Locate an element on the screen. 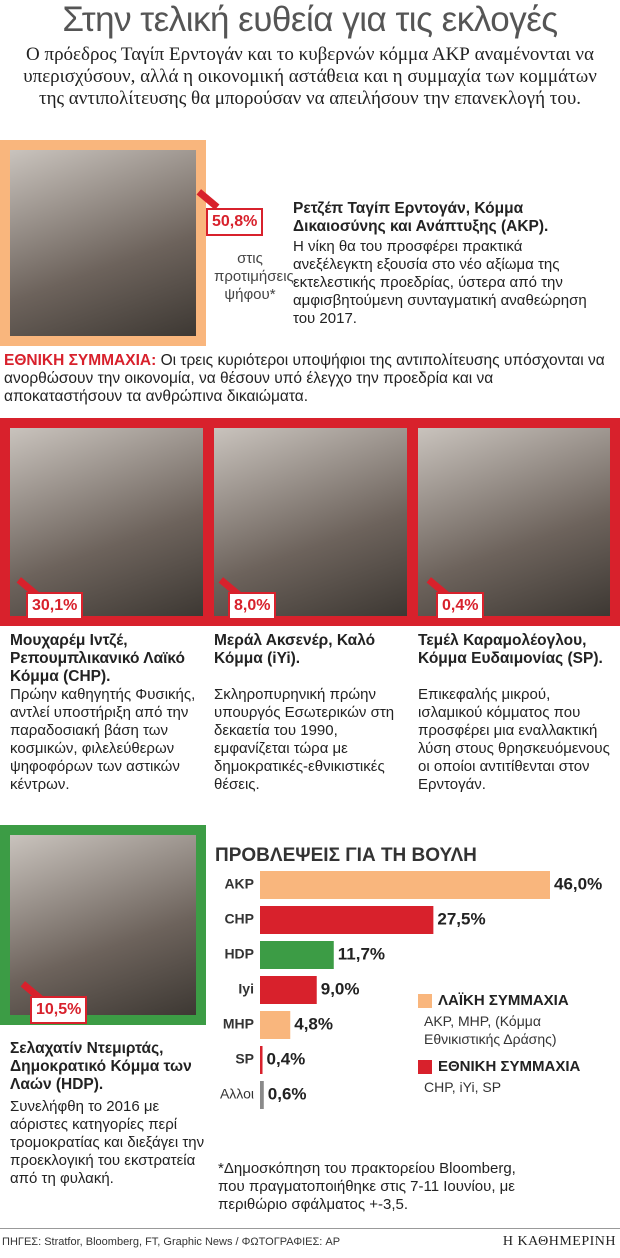 The height and width of the screenshot is (1258, 620). title: Στην τελική ευθεία για τις εκλογές is located at coordinates (310, 19).